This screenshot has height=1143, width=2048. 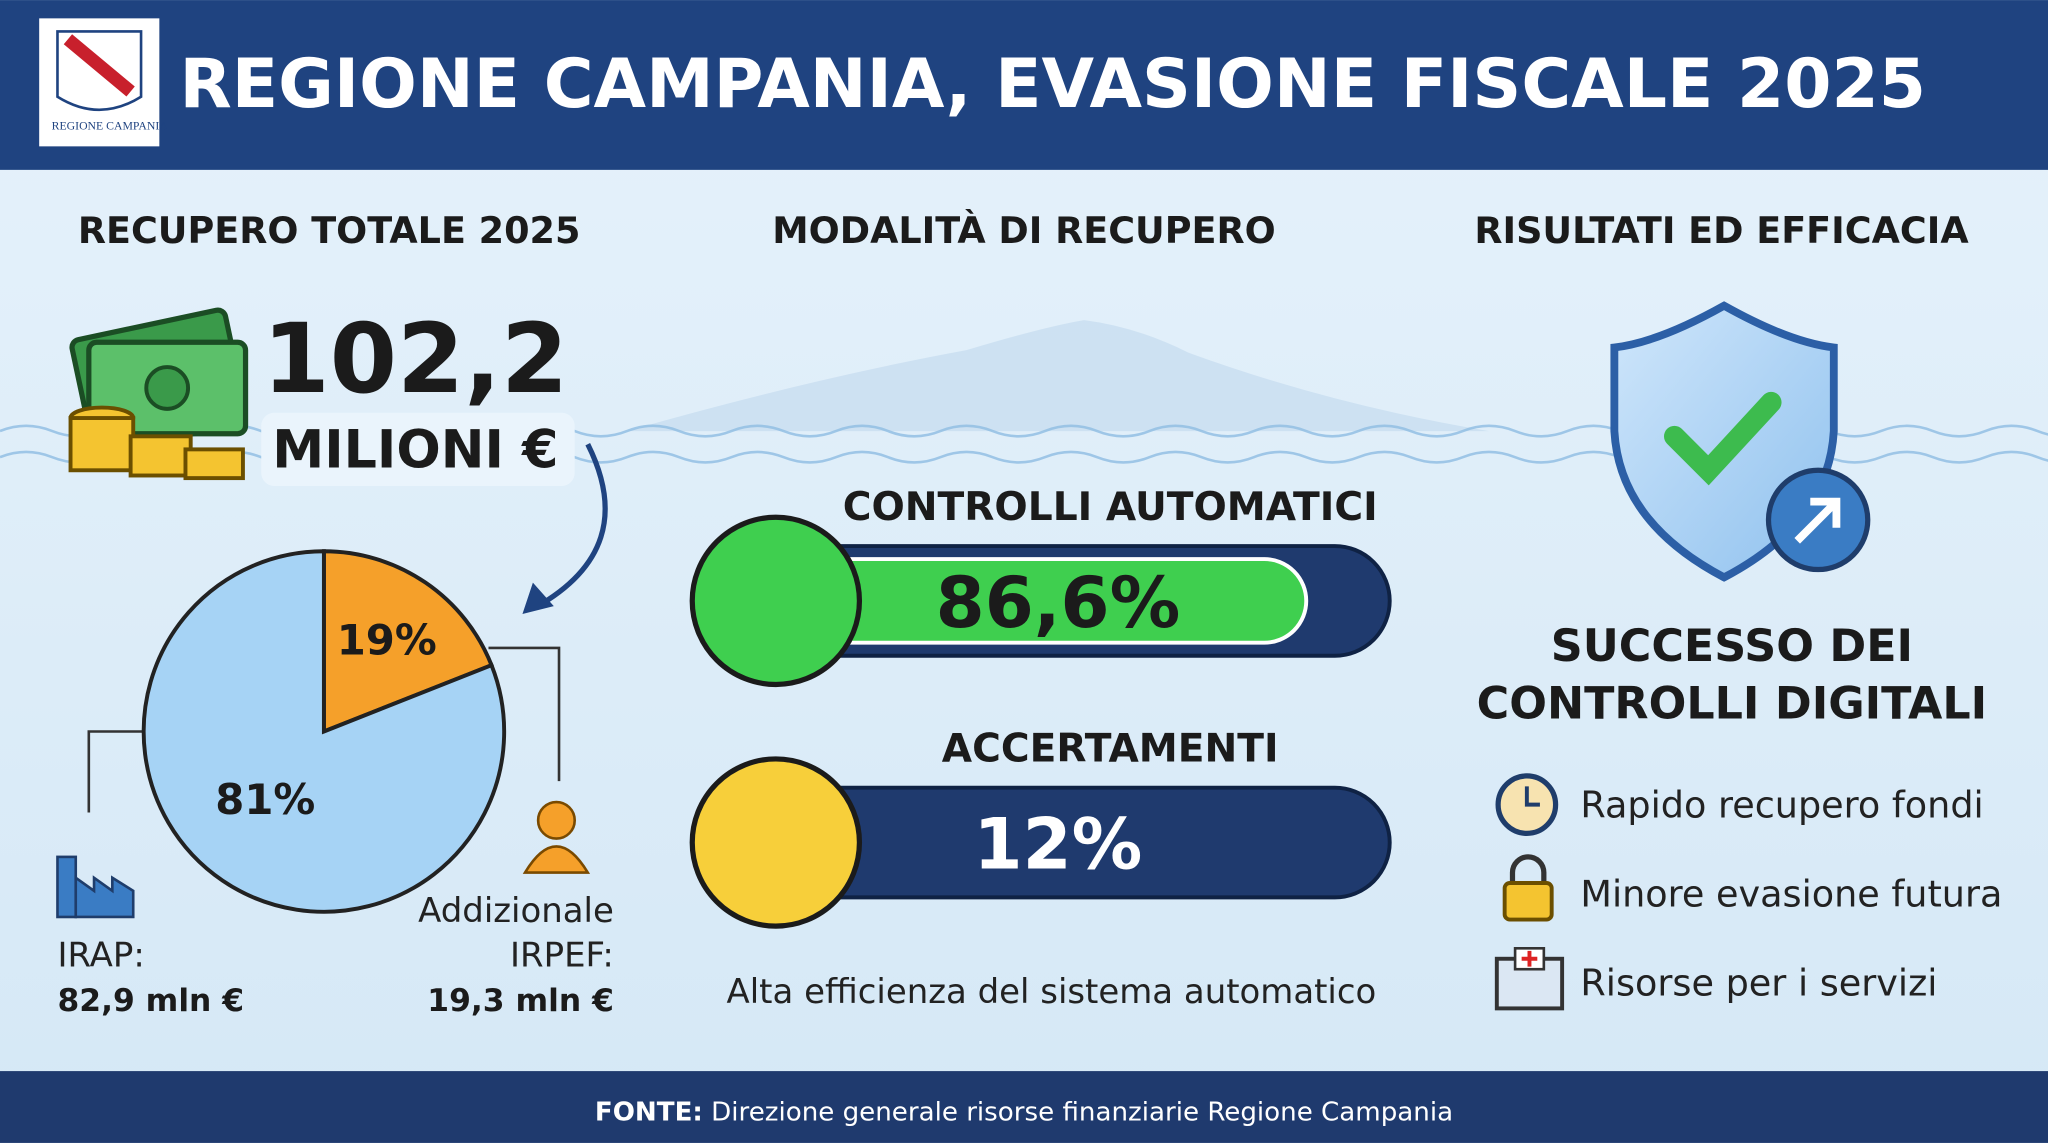 I want to click on result-item: Risorse per i servizi, so click(x=1758, y=982).